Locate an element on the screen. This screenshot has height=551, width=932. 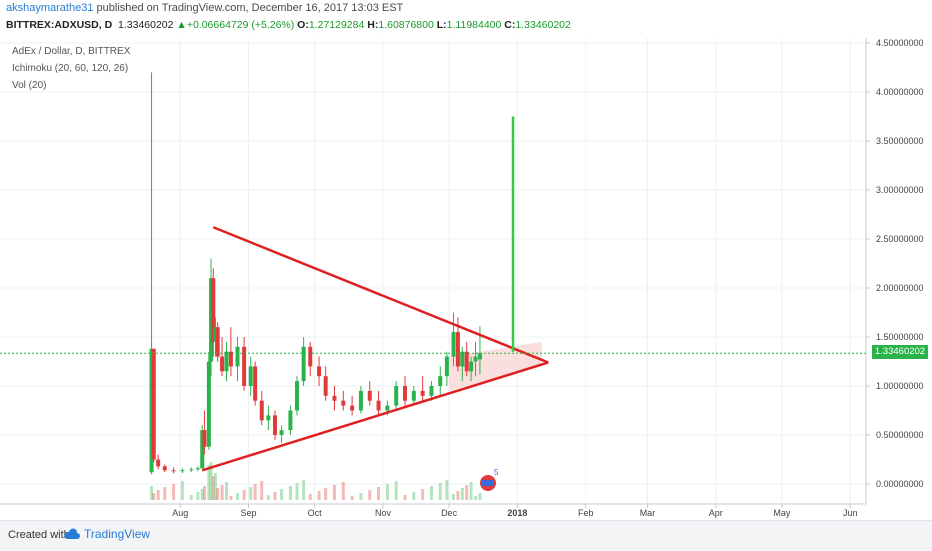
chart-title: AdEx / Dollar, D, BITTREX is located at coordinates (71, 51).